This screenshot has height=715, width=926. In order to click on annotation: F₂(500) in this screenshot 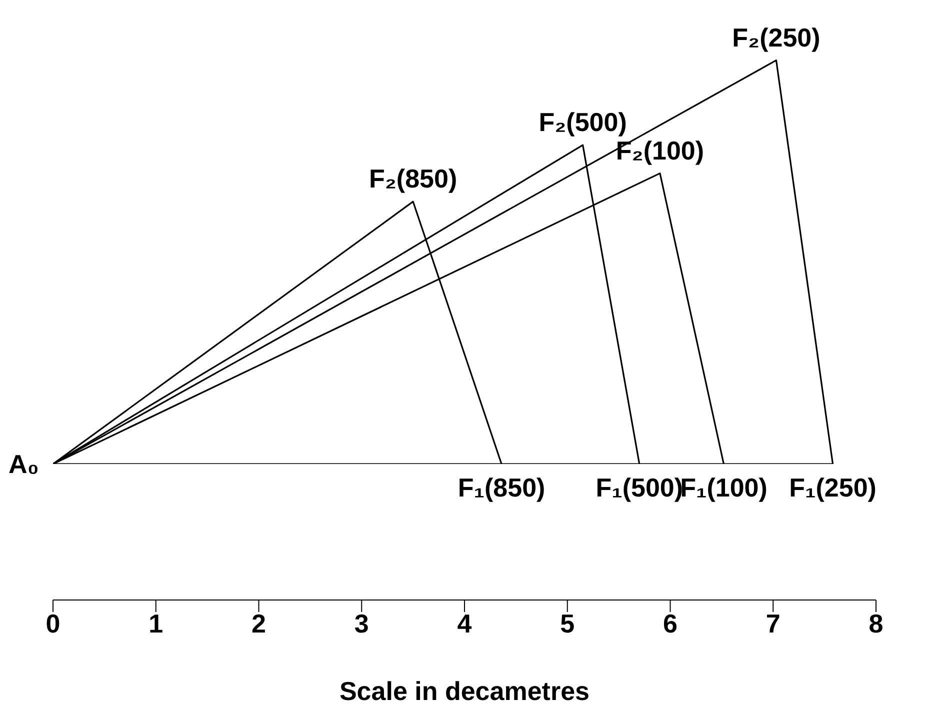, I will do `click(582, 122)`.